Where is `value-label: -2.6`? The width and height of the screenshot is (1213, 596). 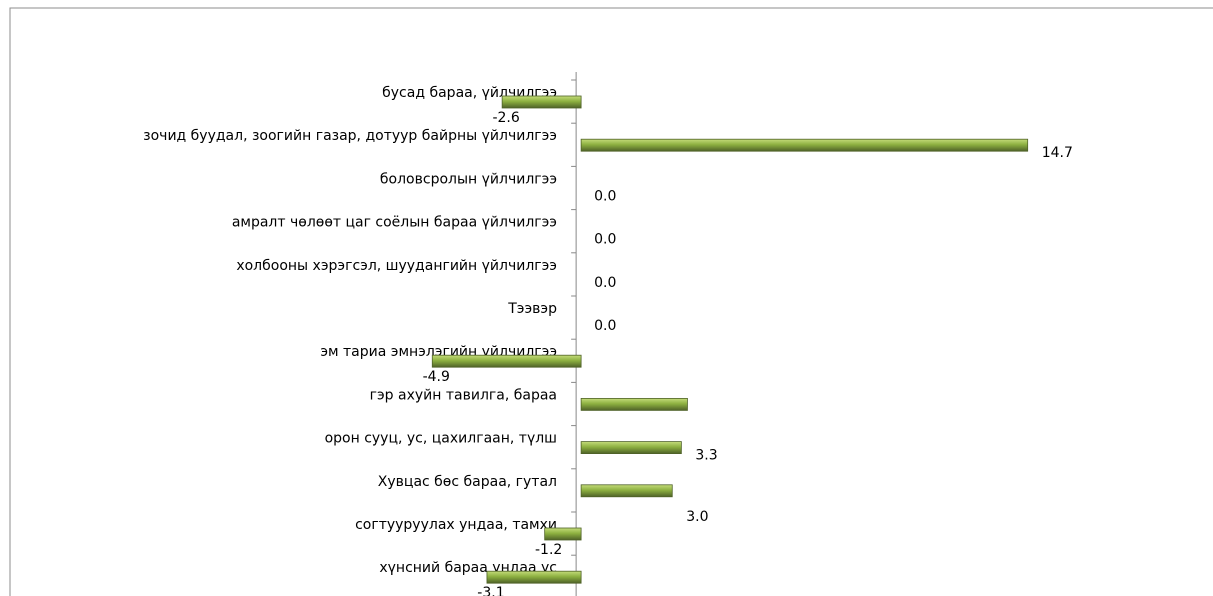
value-label: -2.6 is located at coordinates (505, 118).